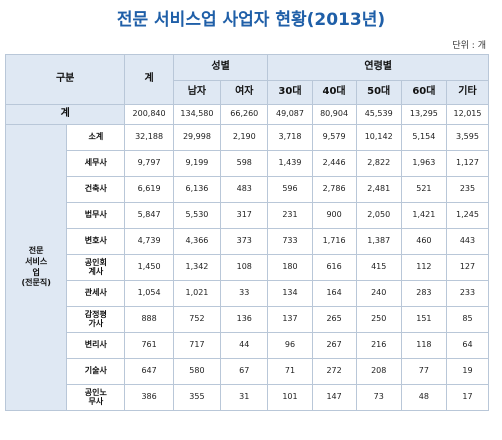  What do you see at coordinates (378, 163) in the screenshot?
I see `table-cell: 2,822` at bounding box center [378, 163].